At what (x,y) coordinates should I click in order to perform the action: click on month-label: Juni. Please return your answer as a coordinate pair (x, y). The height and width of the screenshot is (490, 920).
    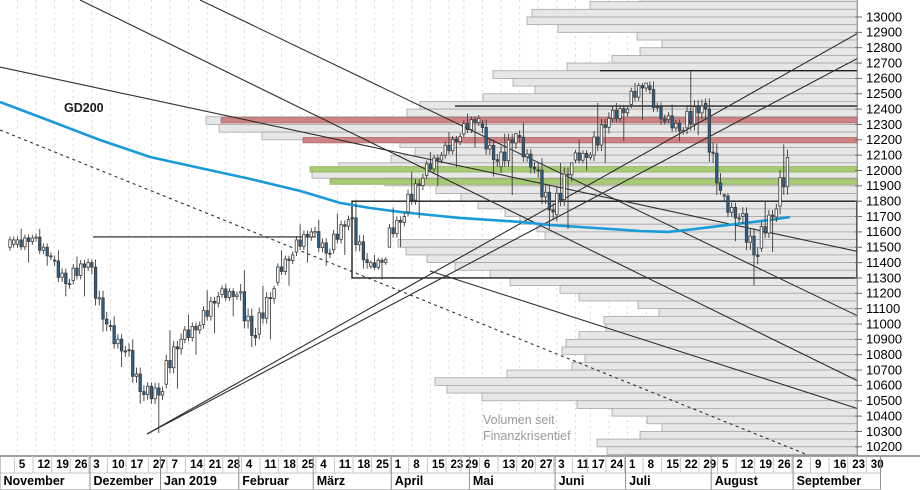
    Looking at the image, I should click on (572, 481).